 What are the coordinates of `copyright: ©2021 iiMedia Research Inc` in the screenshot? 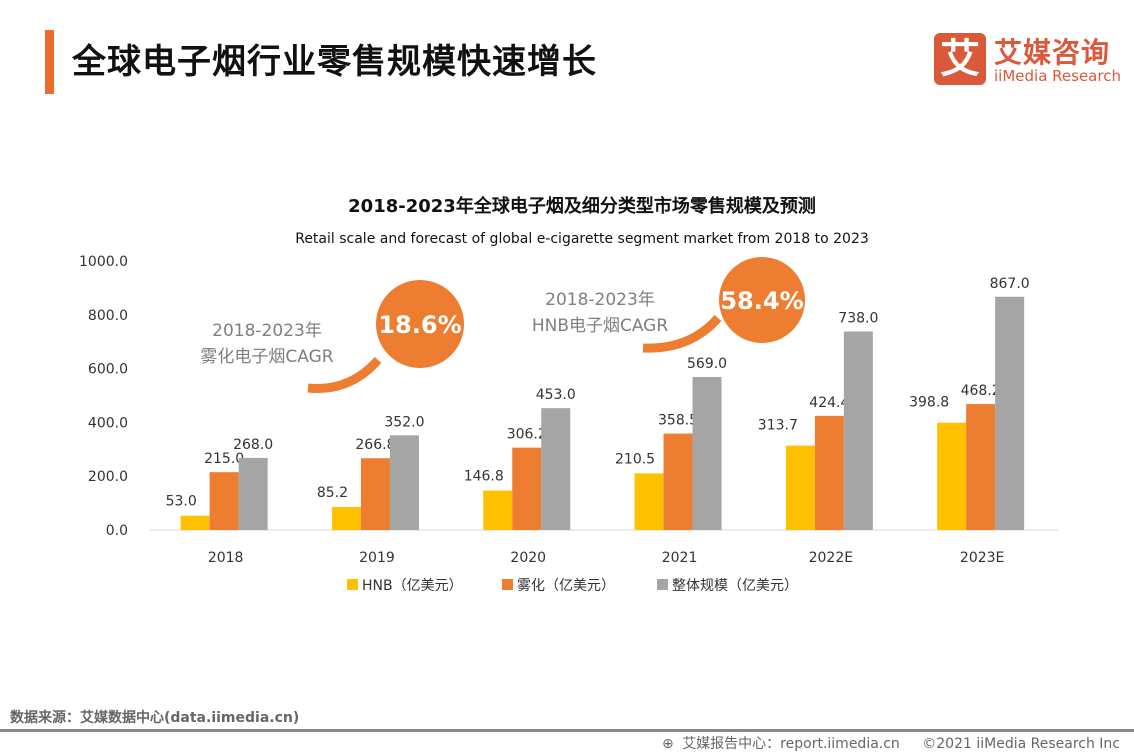 It's located at (1021, 744).